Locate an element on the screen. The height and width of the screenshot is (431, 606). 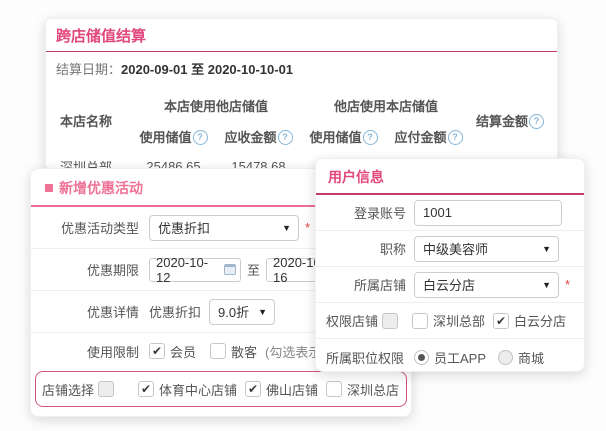
period-start-value: 2020-10-12 is located at coordinates (182, 269).